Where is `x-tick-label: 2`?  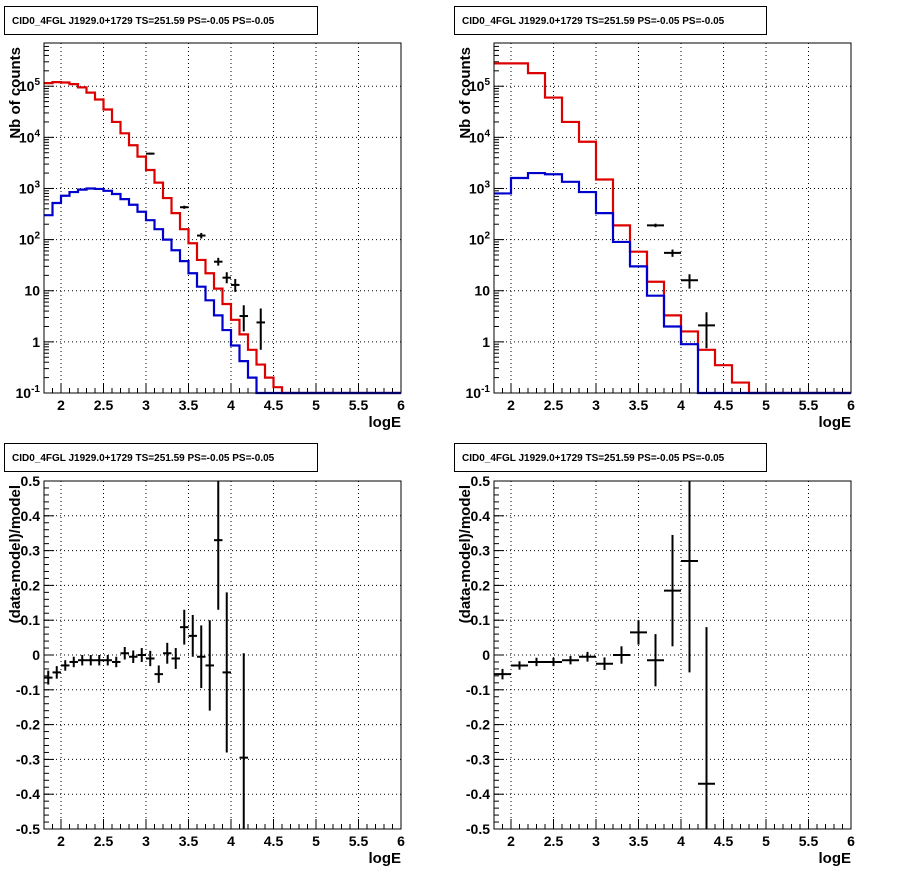
x-tick-label: 2 is located at coordinates (61, 405).